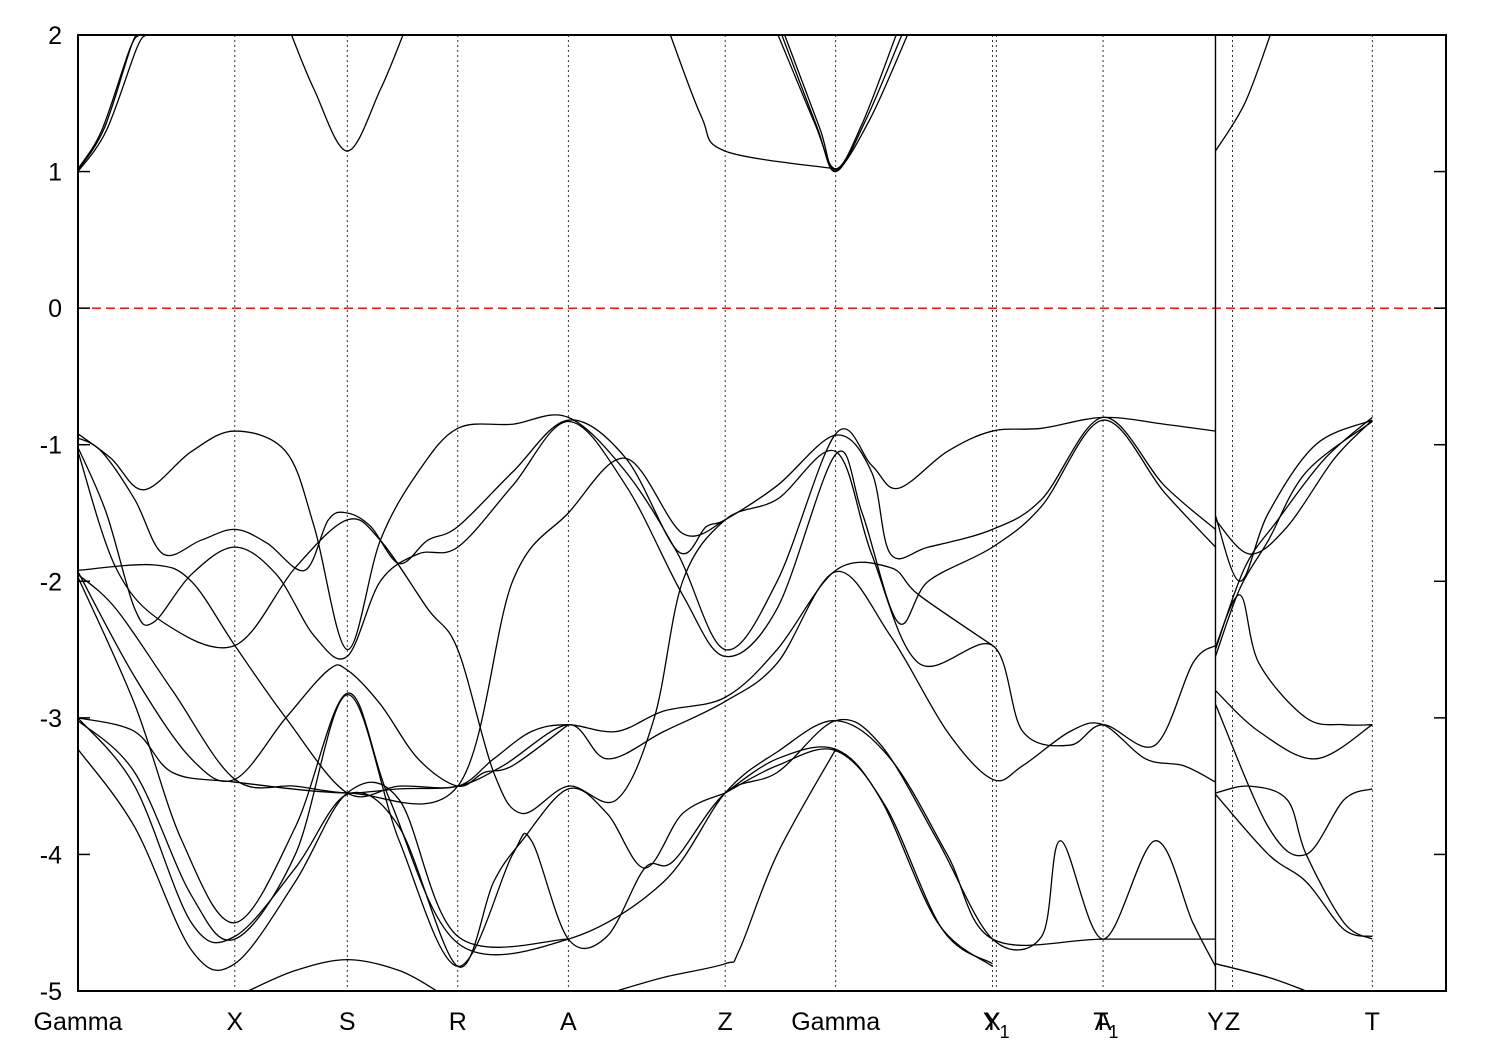 The image size is (1500, 1055). What do you see at coordinates (55, 36) in the screenshot?
I see `y-tick-label: 2` at bounding box center [55, 36].